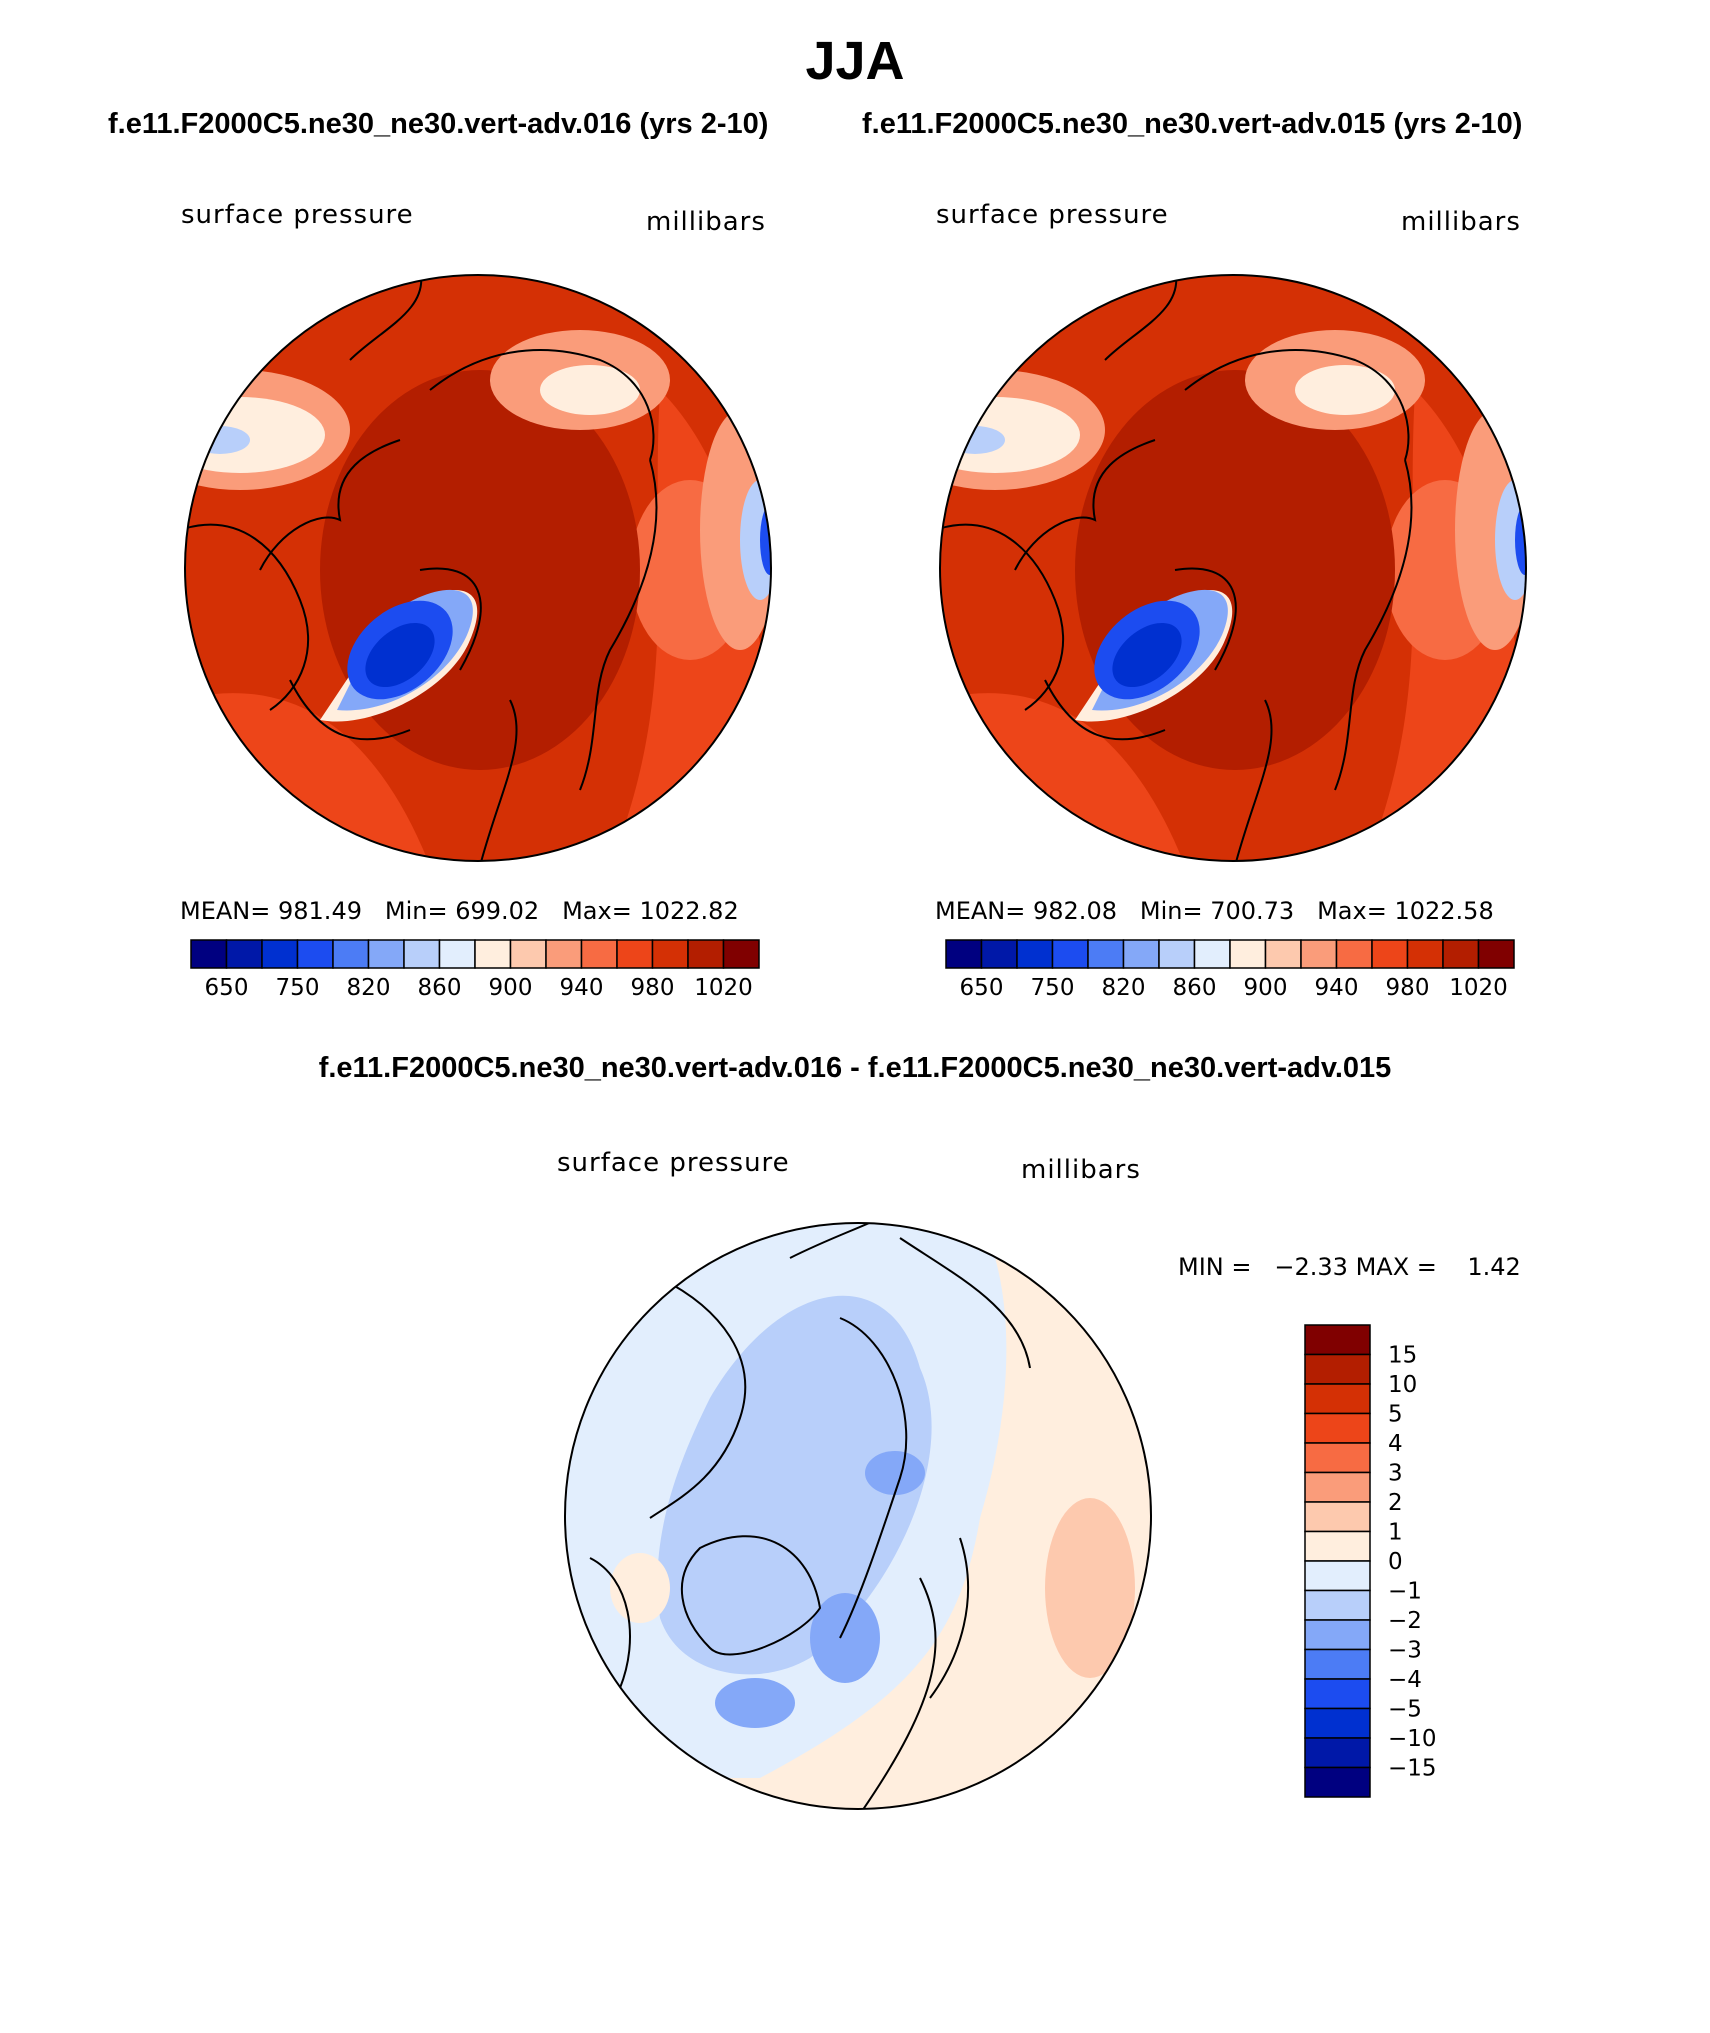  Describe the element at coordinates (1053, 988) in the screenshot. I see `panel-2-colorbar-tick-label: 750` at that location.